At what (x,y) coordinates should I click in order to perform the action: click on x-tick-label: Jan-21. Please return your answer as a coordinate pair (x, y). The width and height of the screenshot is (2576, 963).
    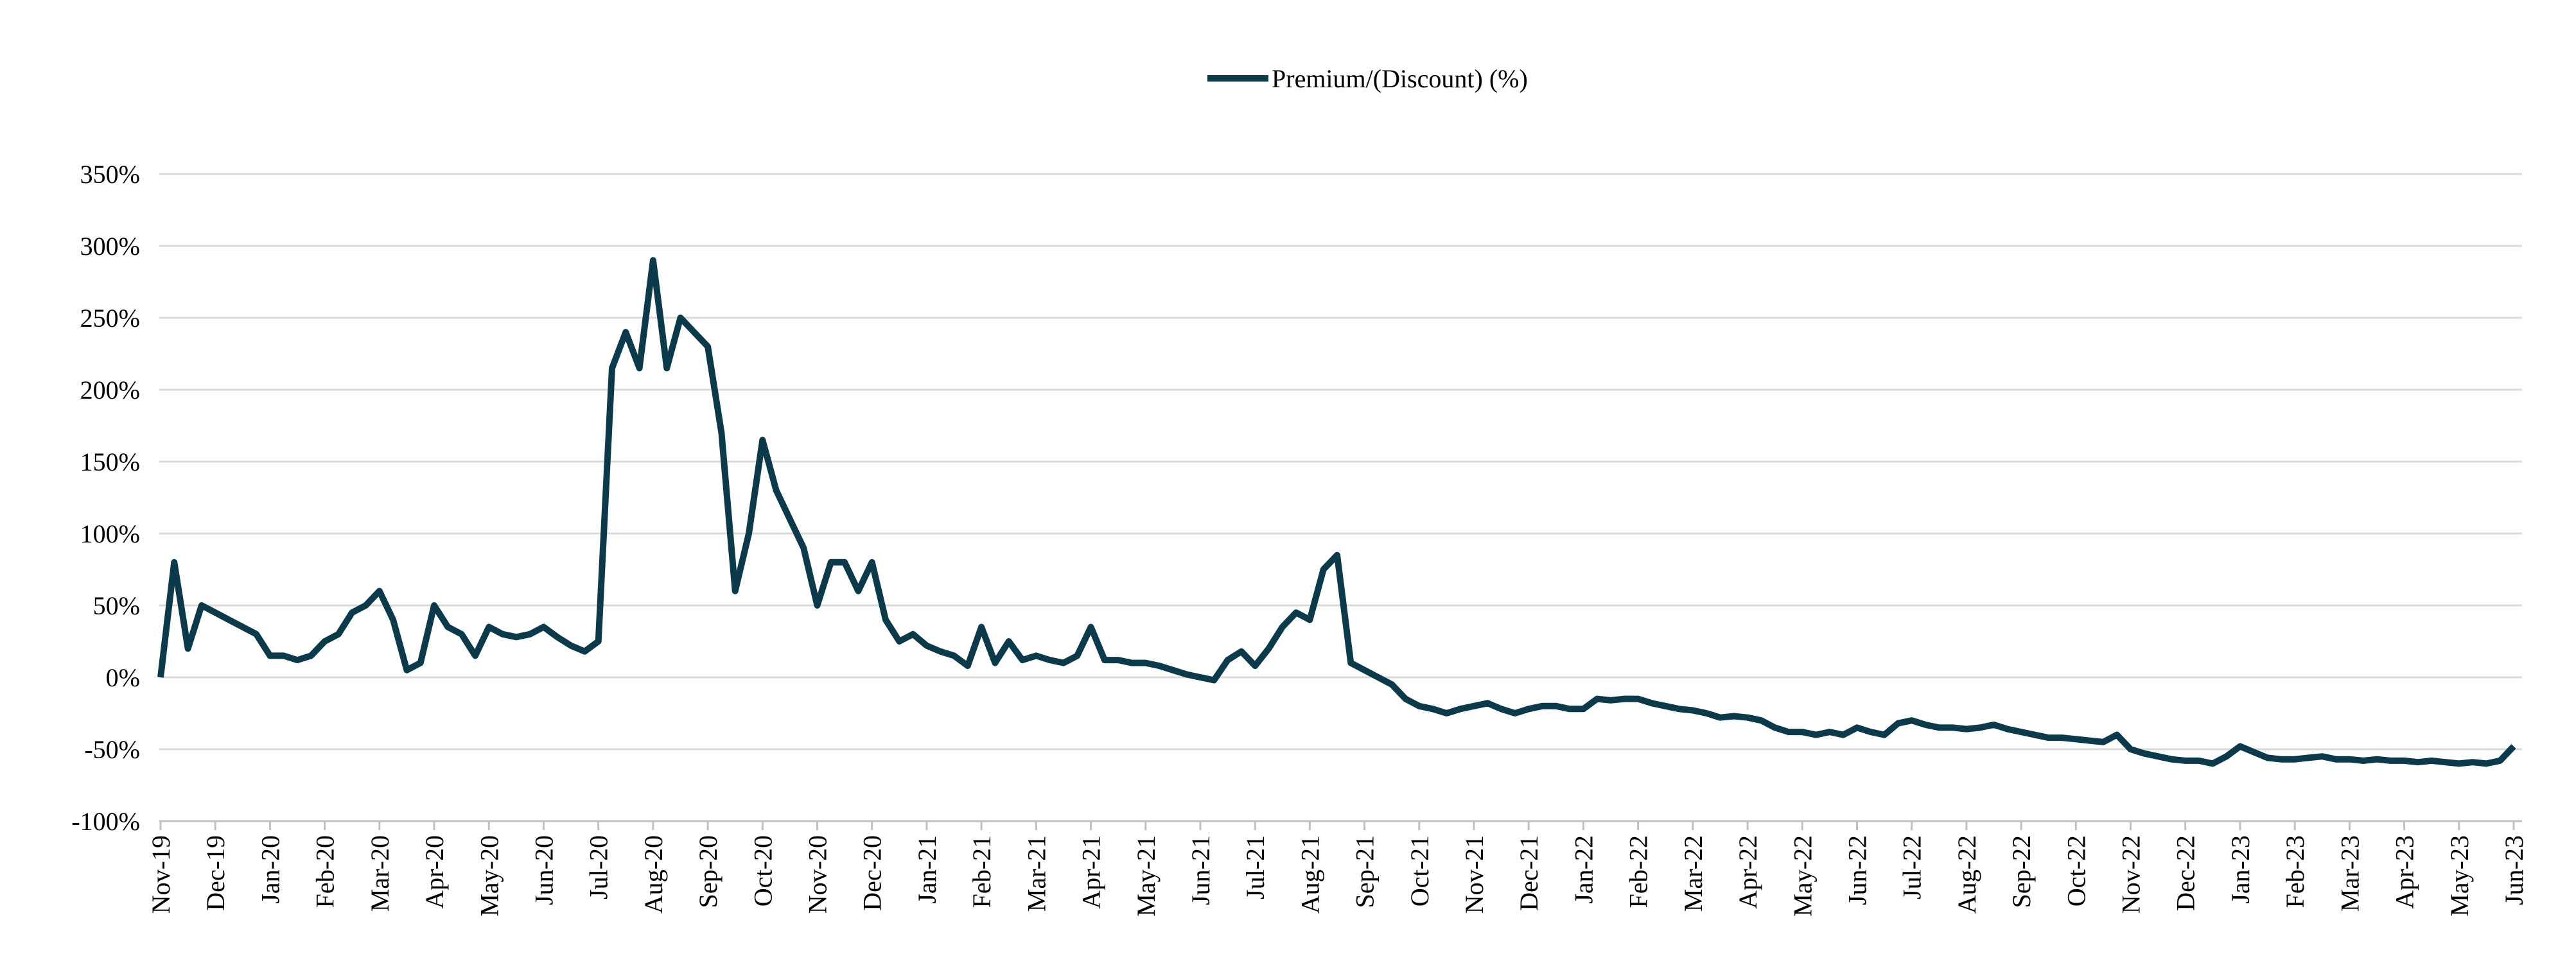
    Looking at the image, I should click on (927, 869).